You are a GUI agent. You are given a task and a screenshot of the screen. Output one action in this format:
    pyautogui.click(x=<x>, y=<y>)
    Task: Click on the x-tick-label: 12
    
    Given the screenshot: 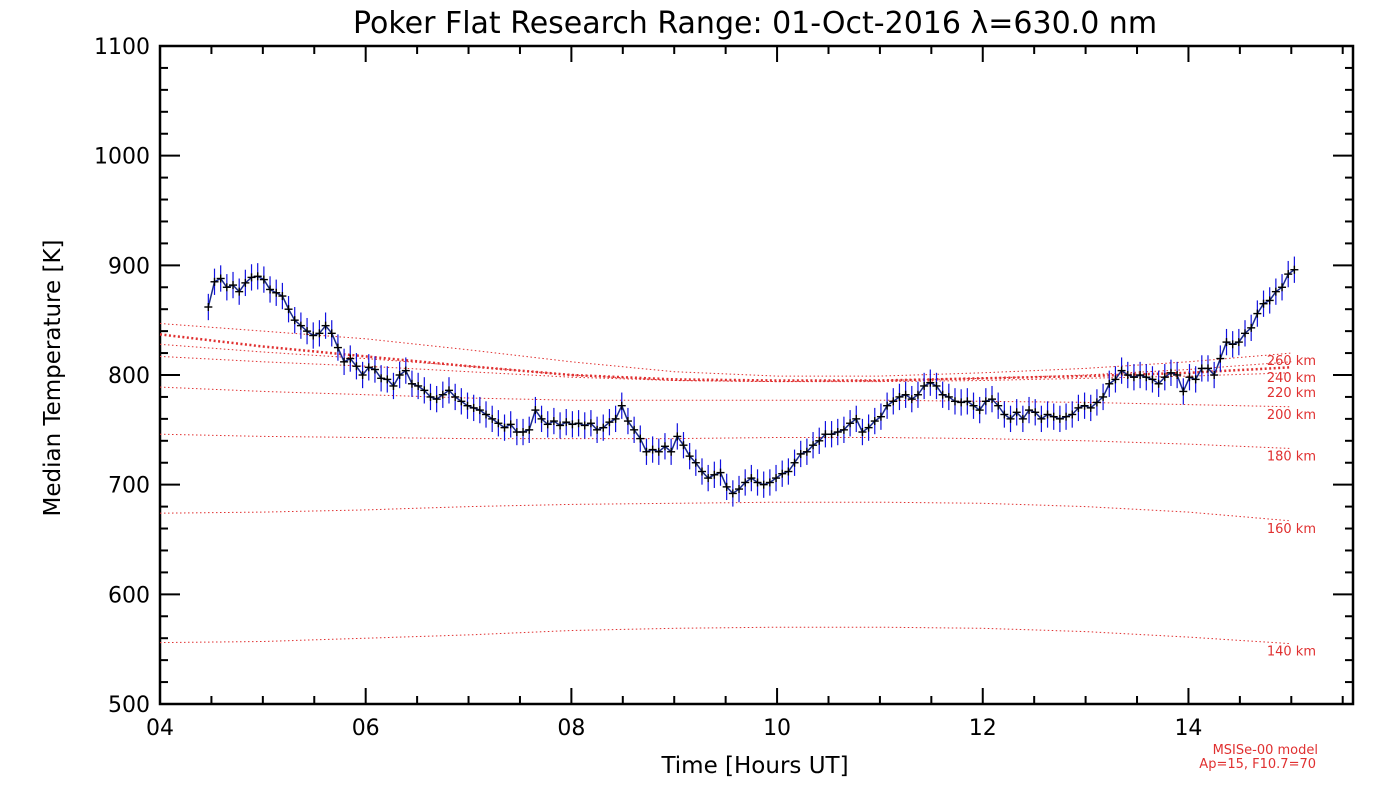 What is the action you would take?
    pyautogui.click(x=983, y=728)
    